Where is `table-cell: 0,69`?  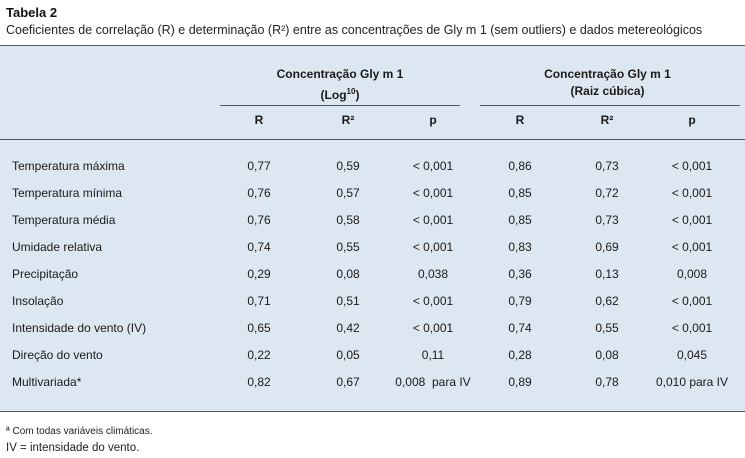
table-cell: 0,69 is located at coordinates (607, 247).